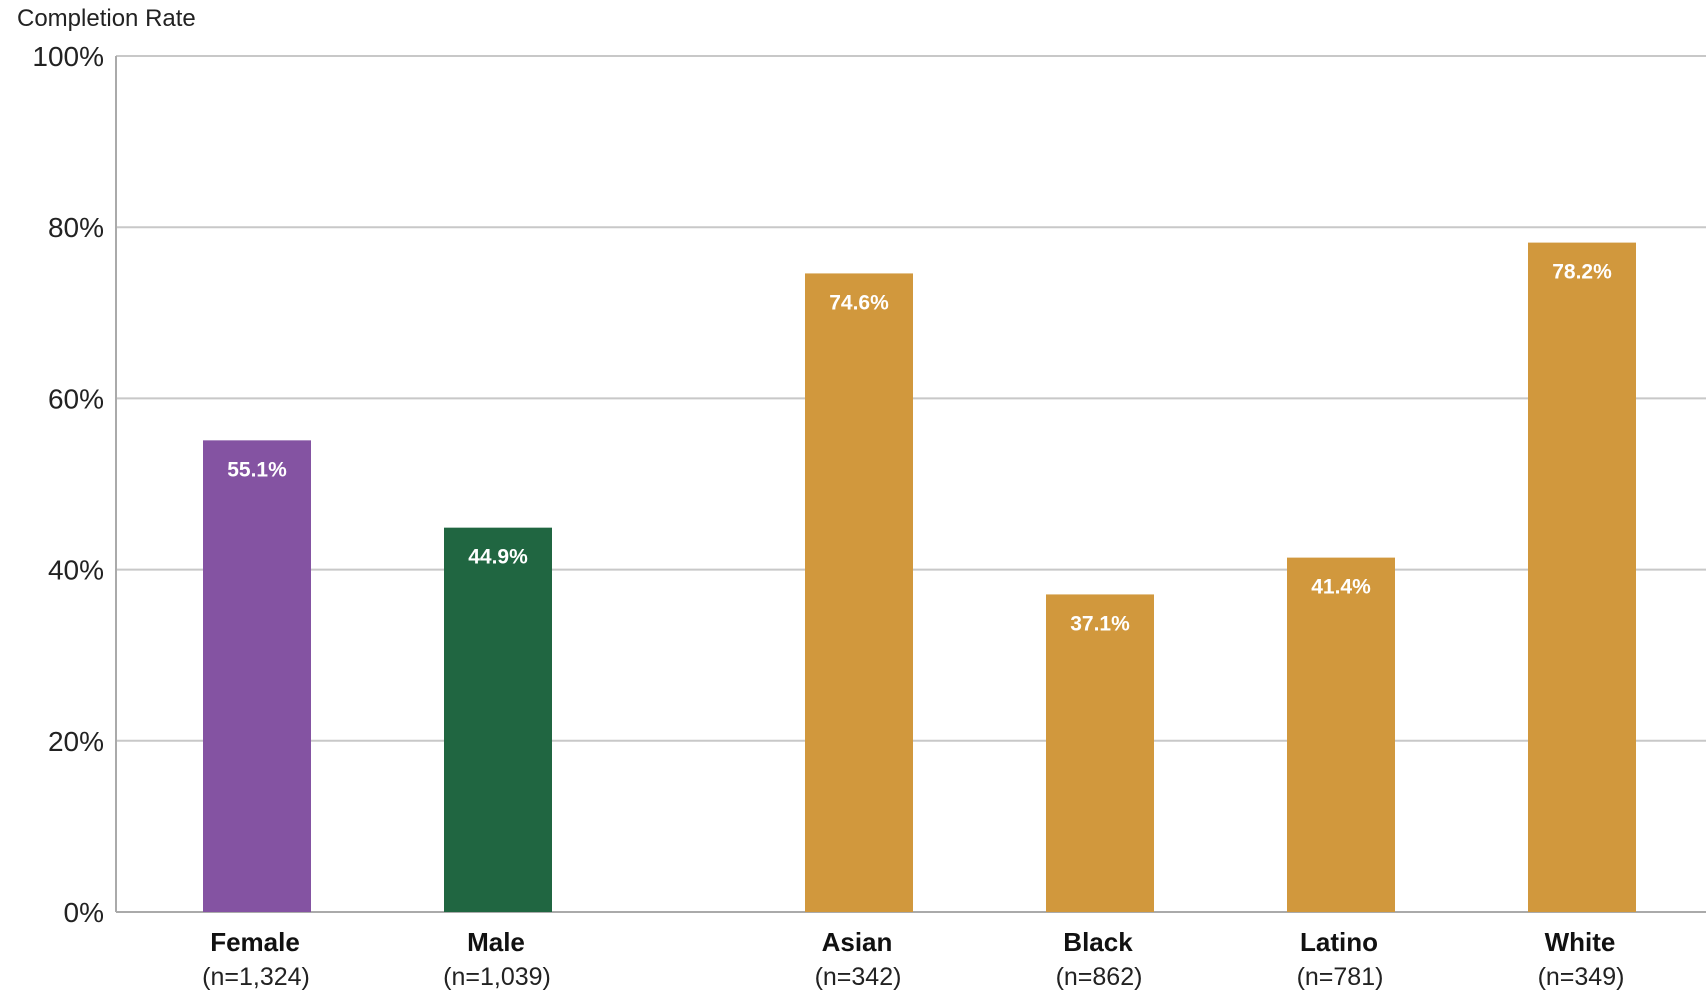 This screenshot has height=996, width=1706. Describe the element at coordinates (858, 977) in the screenshot. I see `category-sample-size: (n=342)` at that location.